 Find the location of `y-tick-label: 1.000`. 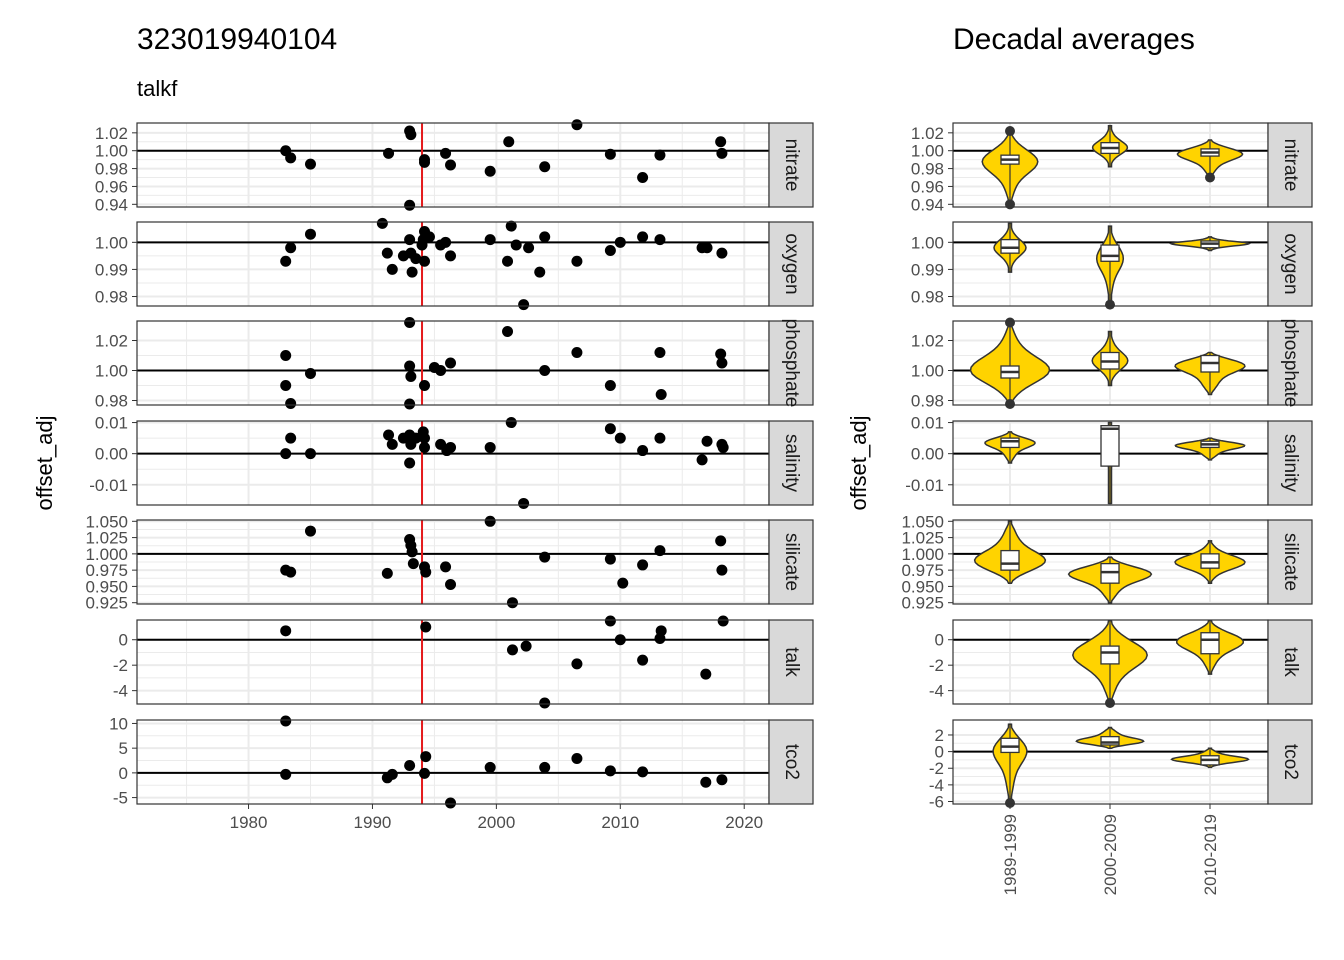

y-tick-label: 1.000 is located at coordinates (106, 554).